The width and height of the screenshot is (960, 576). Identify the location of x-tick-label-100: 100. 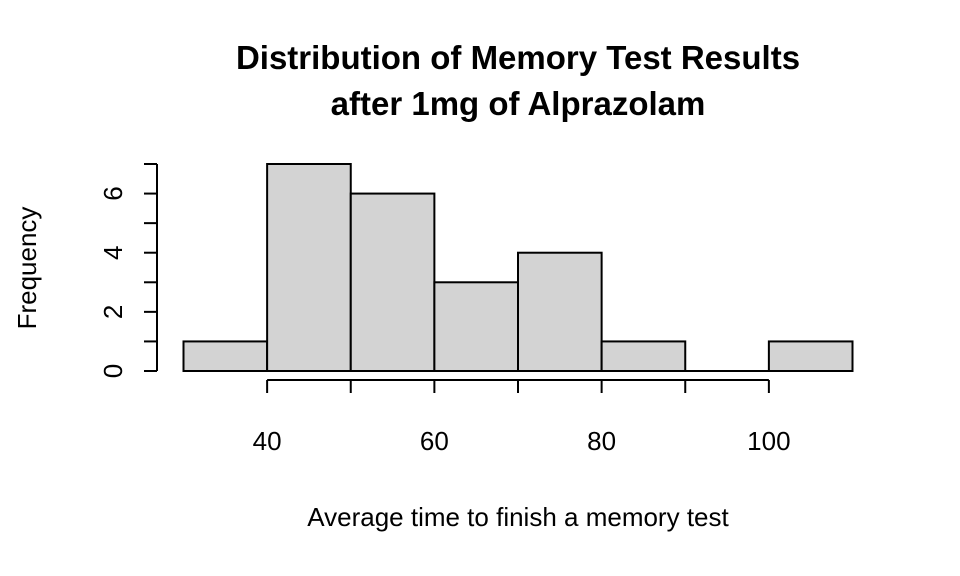
(768, 441).